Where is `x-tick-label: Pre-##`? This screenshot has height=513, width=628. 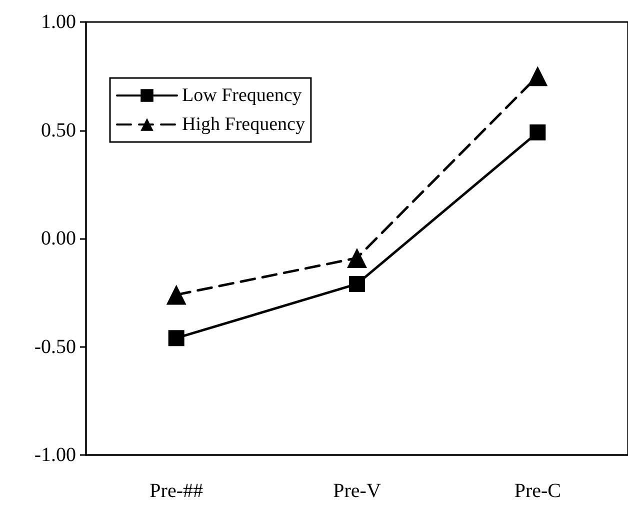
x-tick-label: Pre-## is located at coordinates (176, 491).